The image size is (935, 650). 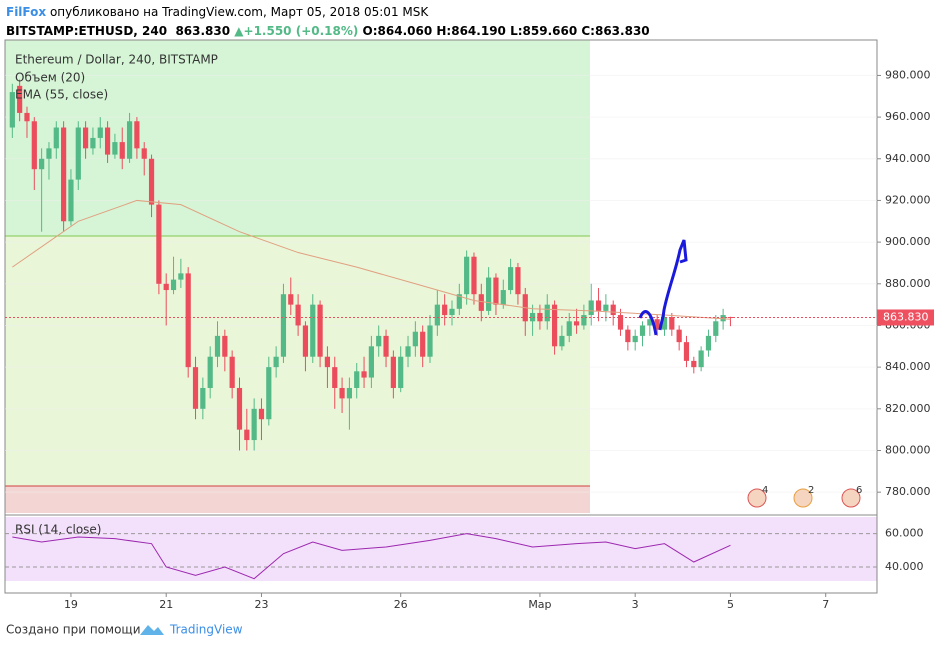 What do you see at coordinates (908, 491) in the screenshot?
I see `y-tick-label: 780.000` at bounding box center [908, 491].